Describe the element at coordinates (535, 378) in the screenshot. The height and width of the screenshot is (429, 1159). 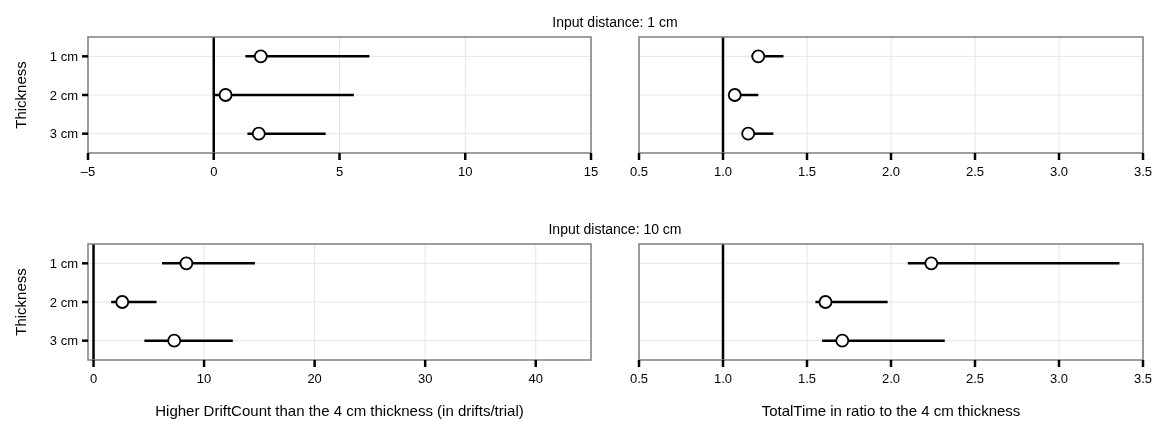
I see `x-tick-label: 40` at that location.